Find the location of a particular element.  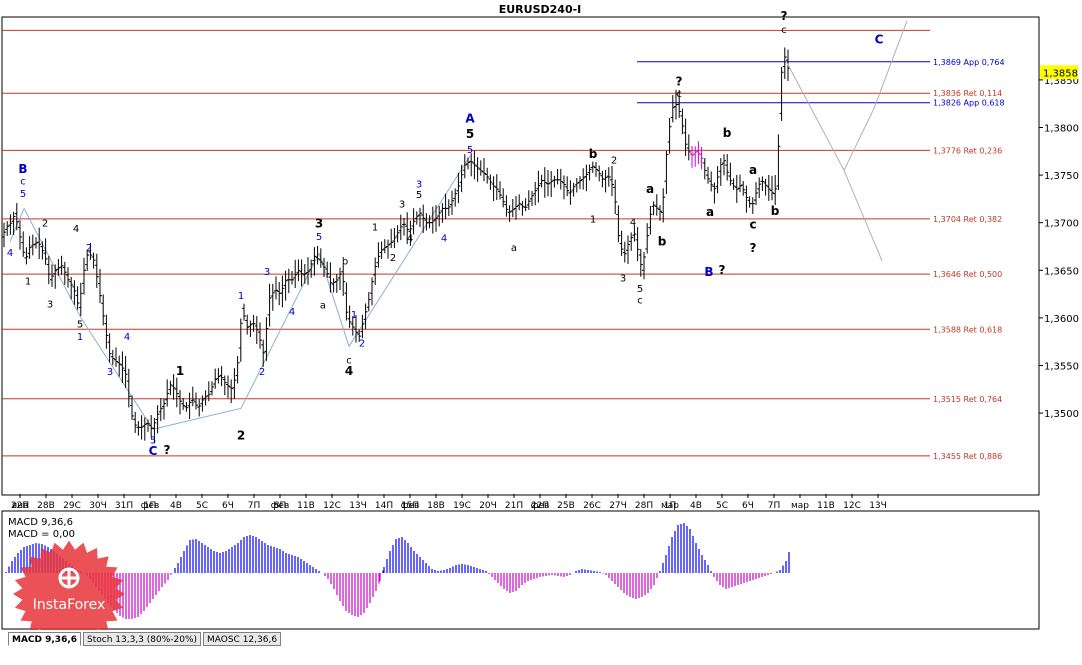

x-tick-label-25: мар is located at coordinates (670, 506).